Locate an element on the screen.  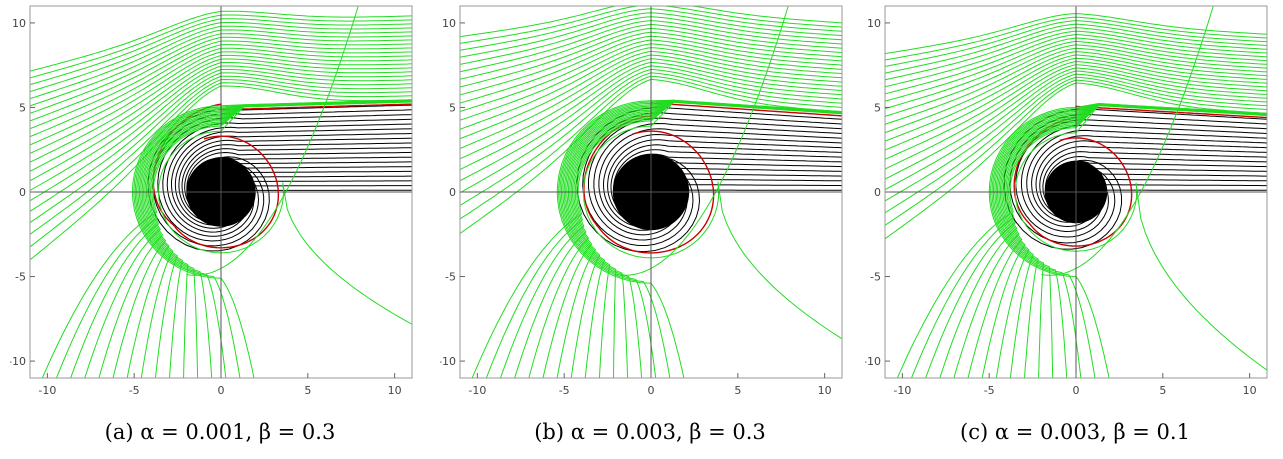
caption-b: (b) α = 0.003, β = 0.3 is located at coordinates (650, 432).